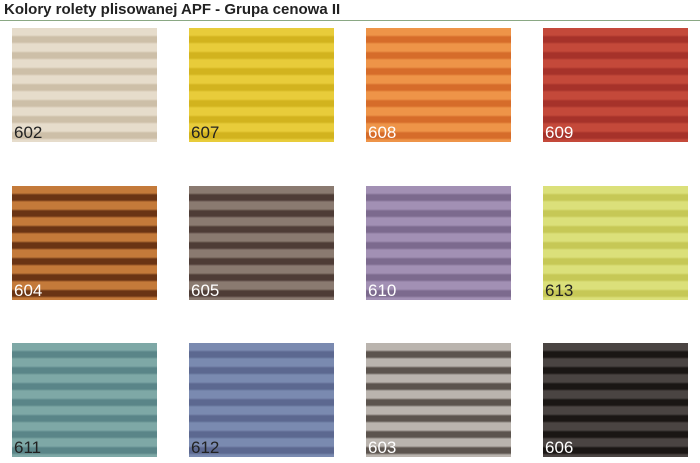  I want to click on color-swatch-613: 613, so click(615, 243).